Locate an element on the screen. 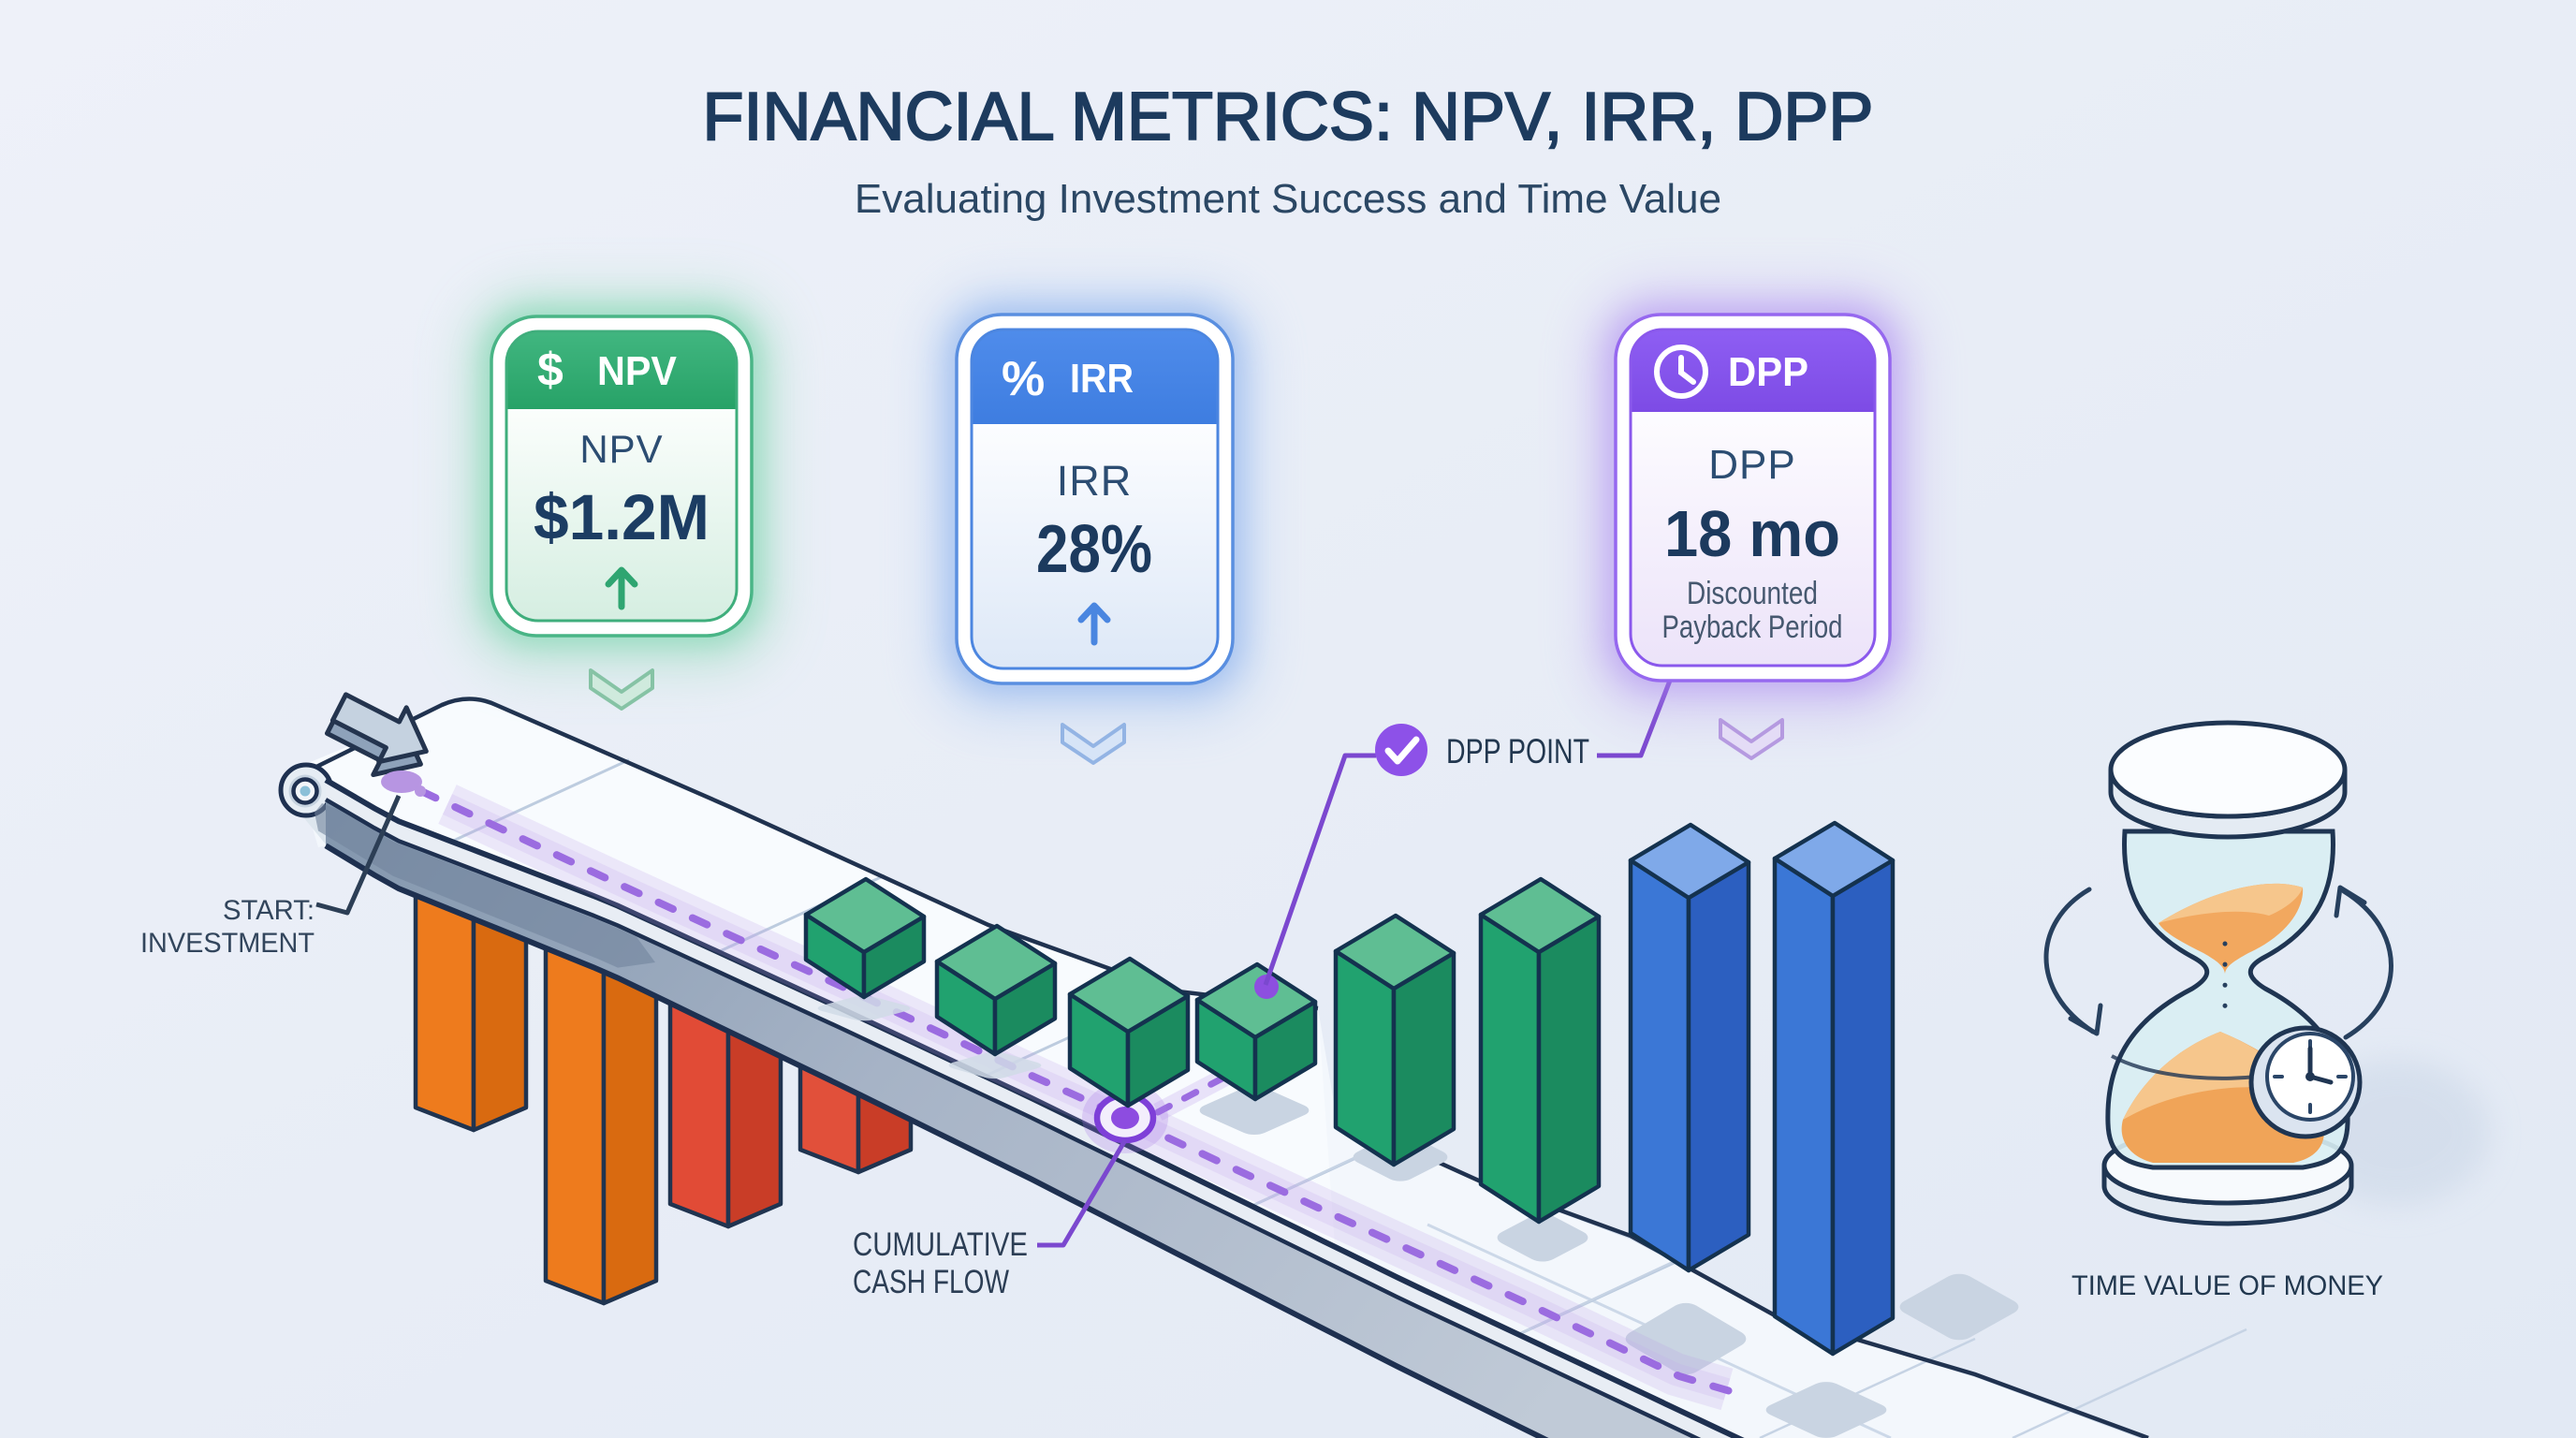  svg-text: Payback Period is located at coordinates (1752, 627).